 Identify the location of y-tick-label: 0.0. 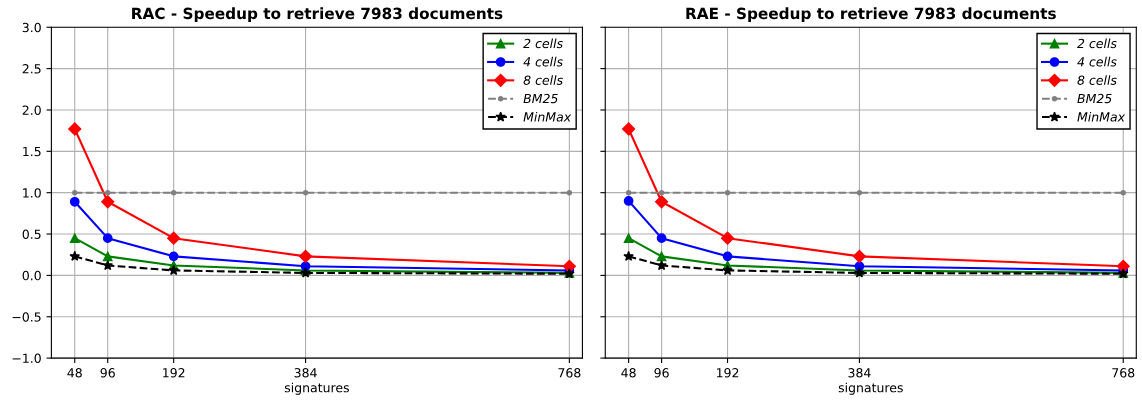
(31, 275).